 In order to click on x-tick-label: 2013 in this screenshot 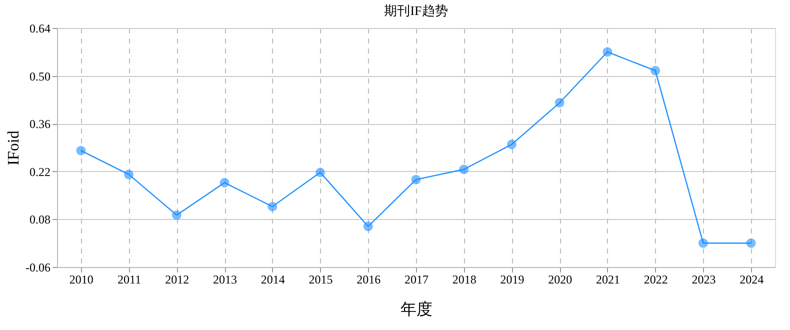, I will do `click(225, 279)`.